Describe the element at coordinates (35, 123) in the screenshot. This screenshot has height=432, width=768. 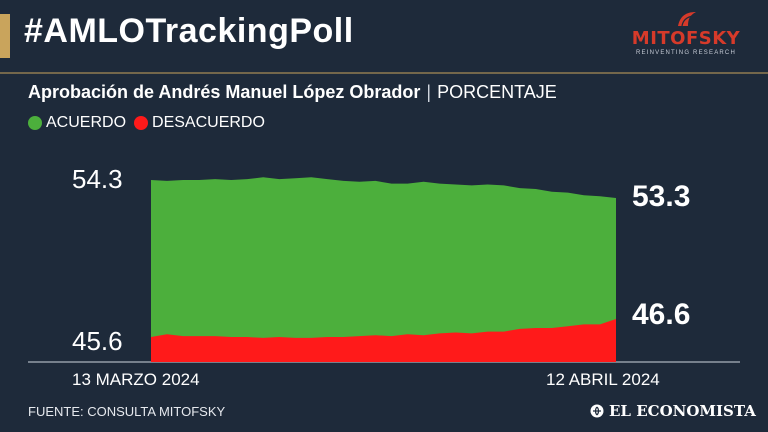
I see `legend-dot-acuerdo` at that location.